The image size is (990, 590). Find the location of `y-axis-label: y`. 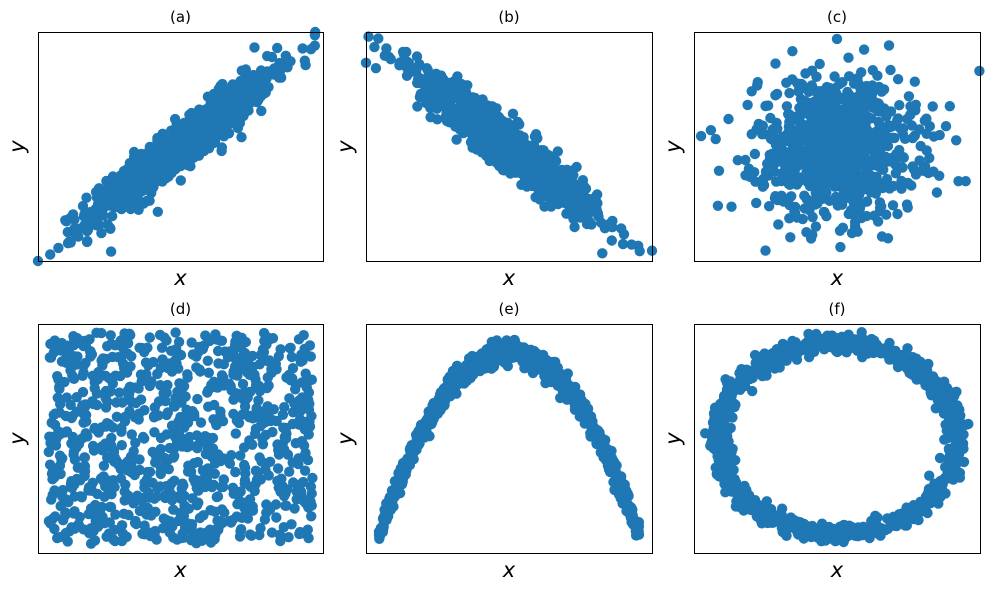

y-axis-label: y is located at coordinates (673, 147).